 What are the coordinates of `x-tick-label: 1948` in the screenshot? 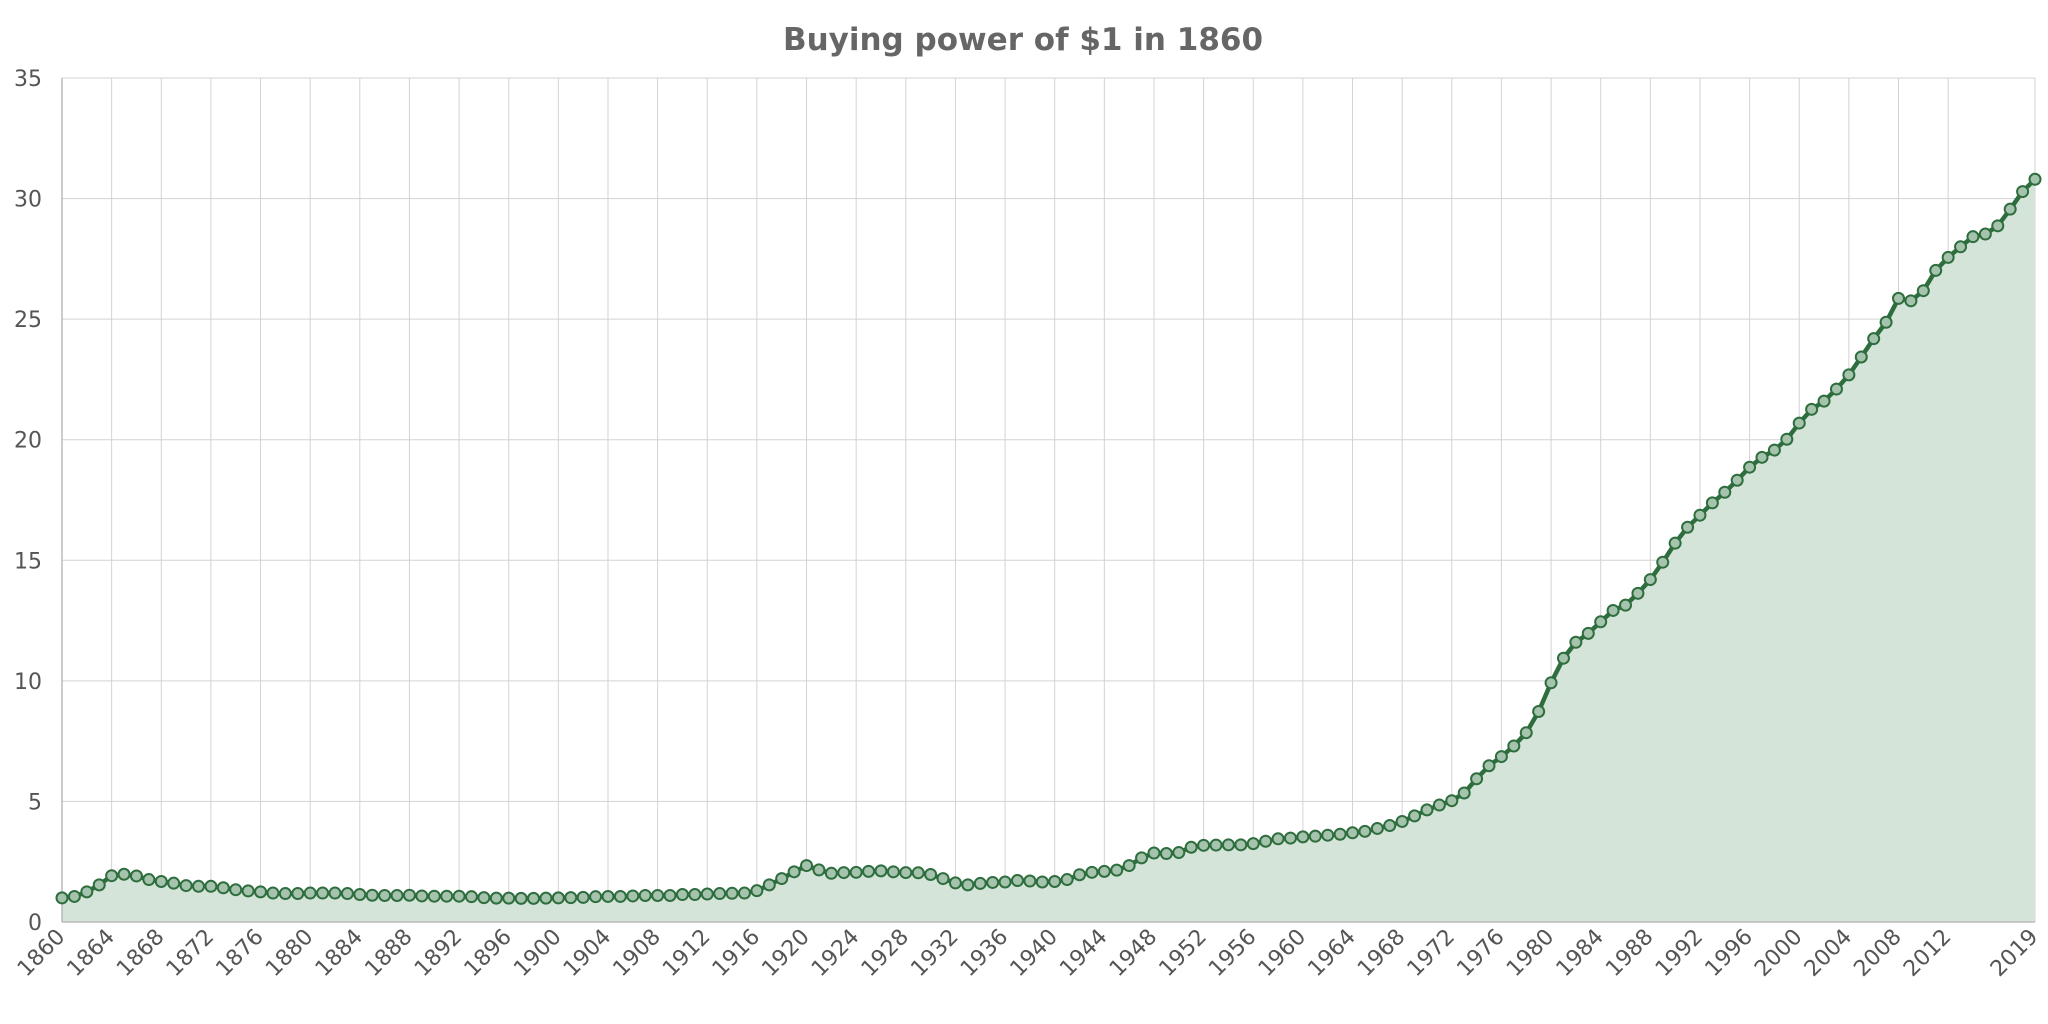 It's located at (1133, 953).